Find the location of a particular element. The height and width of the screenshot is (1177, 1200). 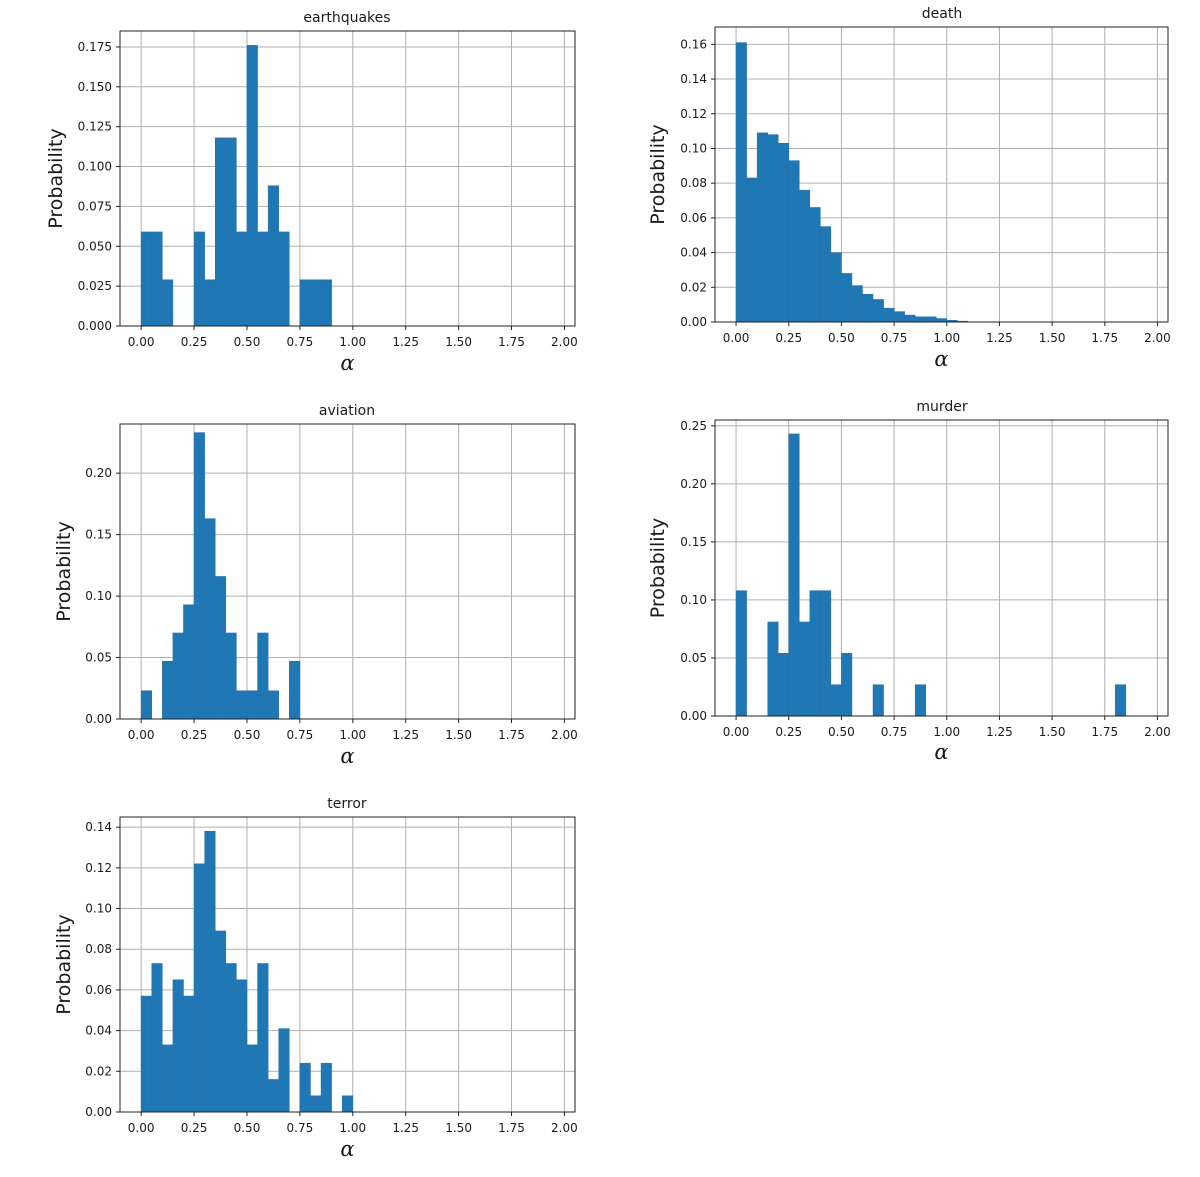

y-tick-label: 0.12 is located at coordinates (98, 868).